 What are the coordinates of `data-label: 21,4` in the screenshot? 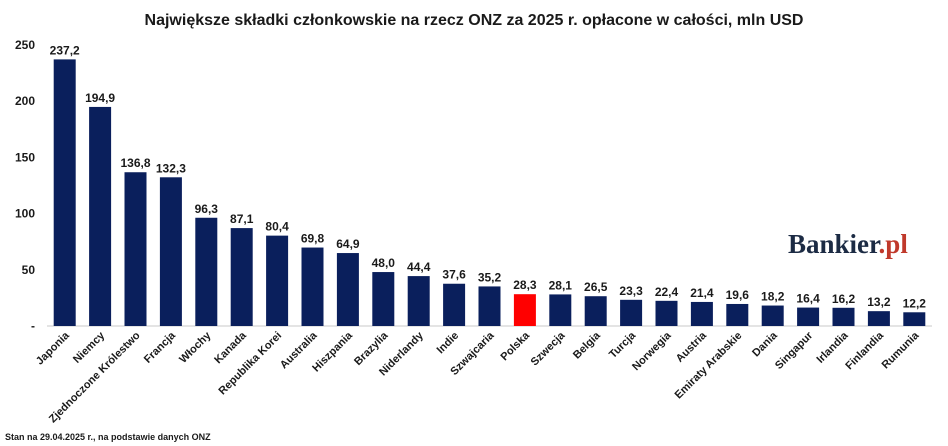 It's located at (702, 293).